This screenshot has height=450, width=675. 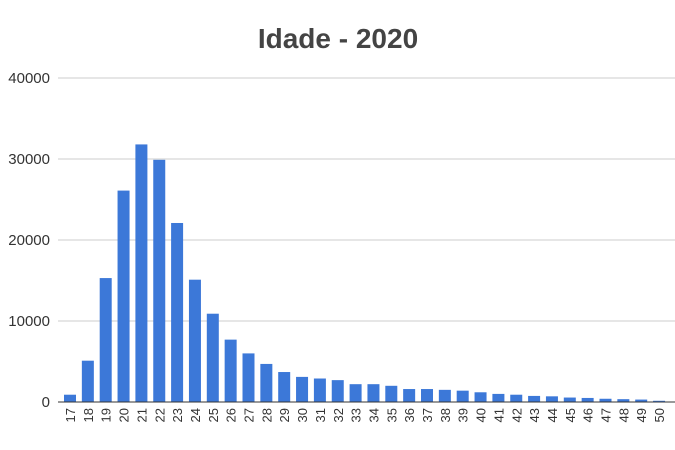 I want to click on x-tick-label-23: 23, so click(x=177, y=415).